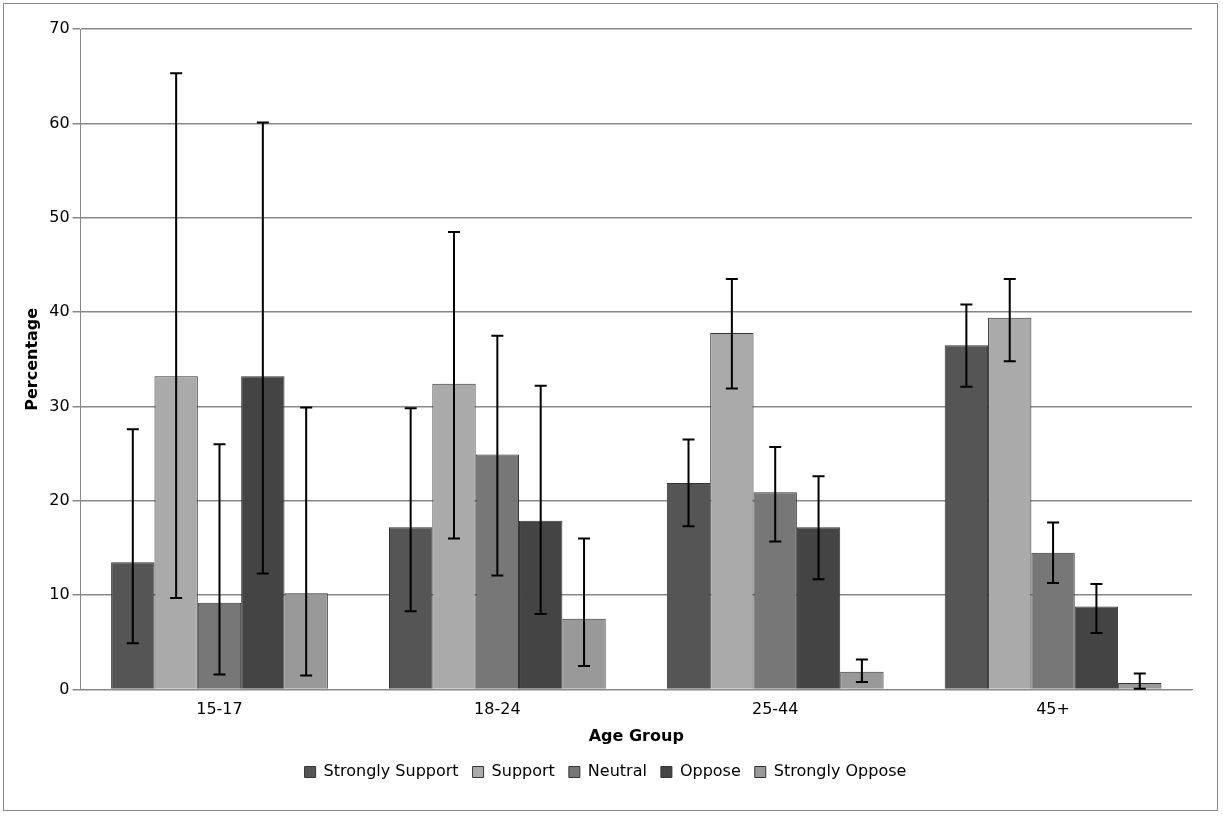 The width and height of the screenshot is (1223, 816). Describe the element at coordinates (31, 359) in the screenshot. I see `y-axis-title: Percentage` at that location.